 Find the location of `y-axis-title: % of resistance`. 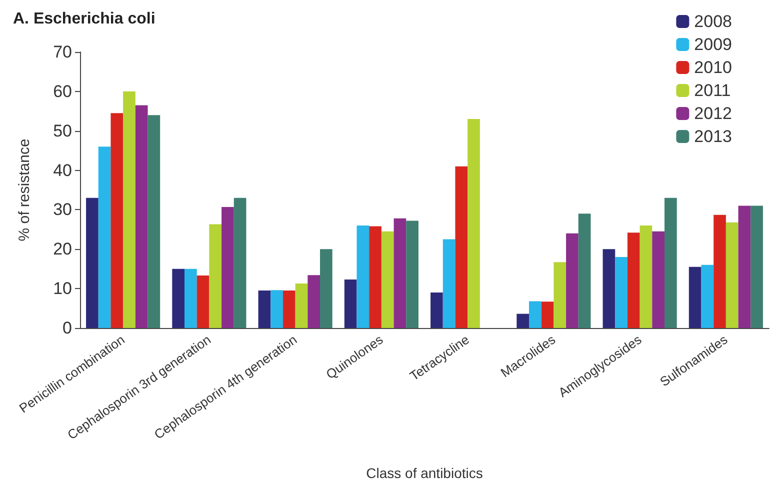

y-axis-title: % of resistance is located at coordinates (24, 190).